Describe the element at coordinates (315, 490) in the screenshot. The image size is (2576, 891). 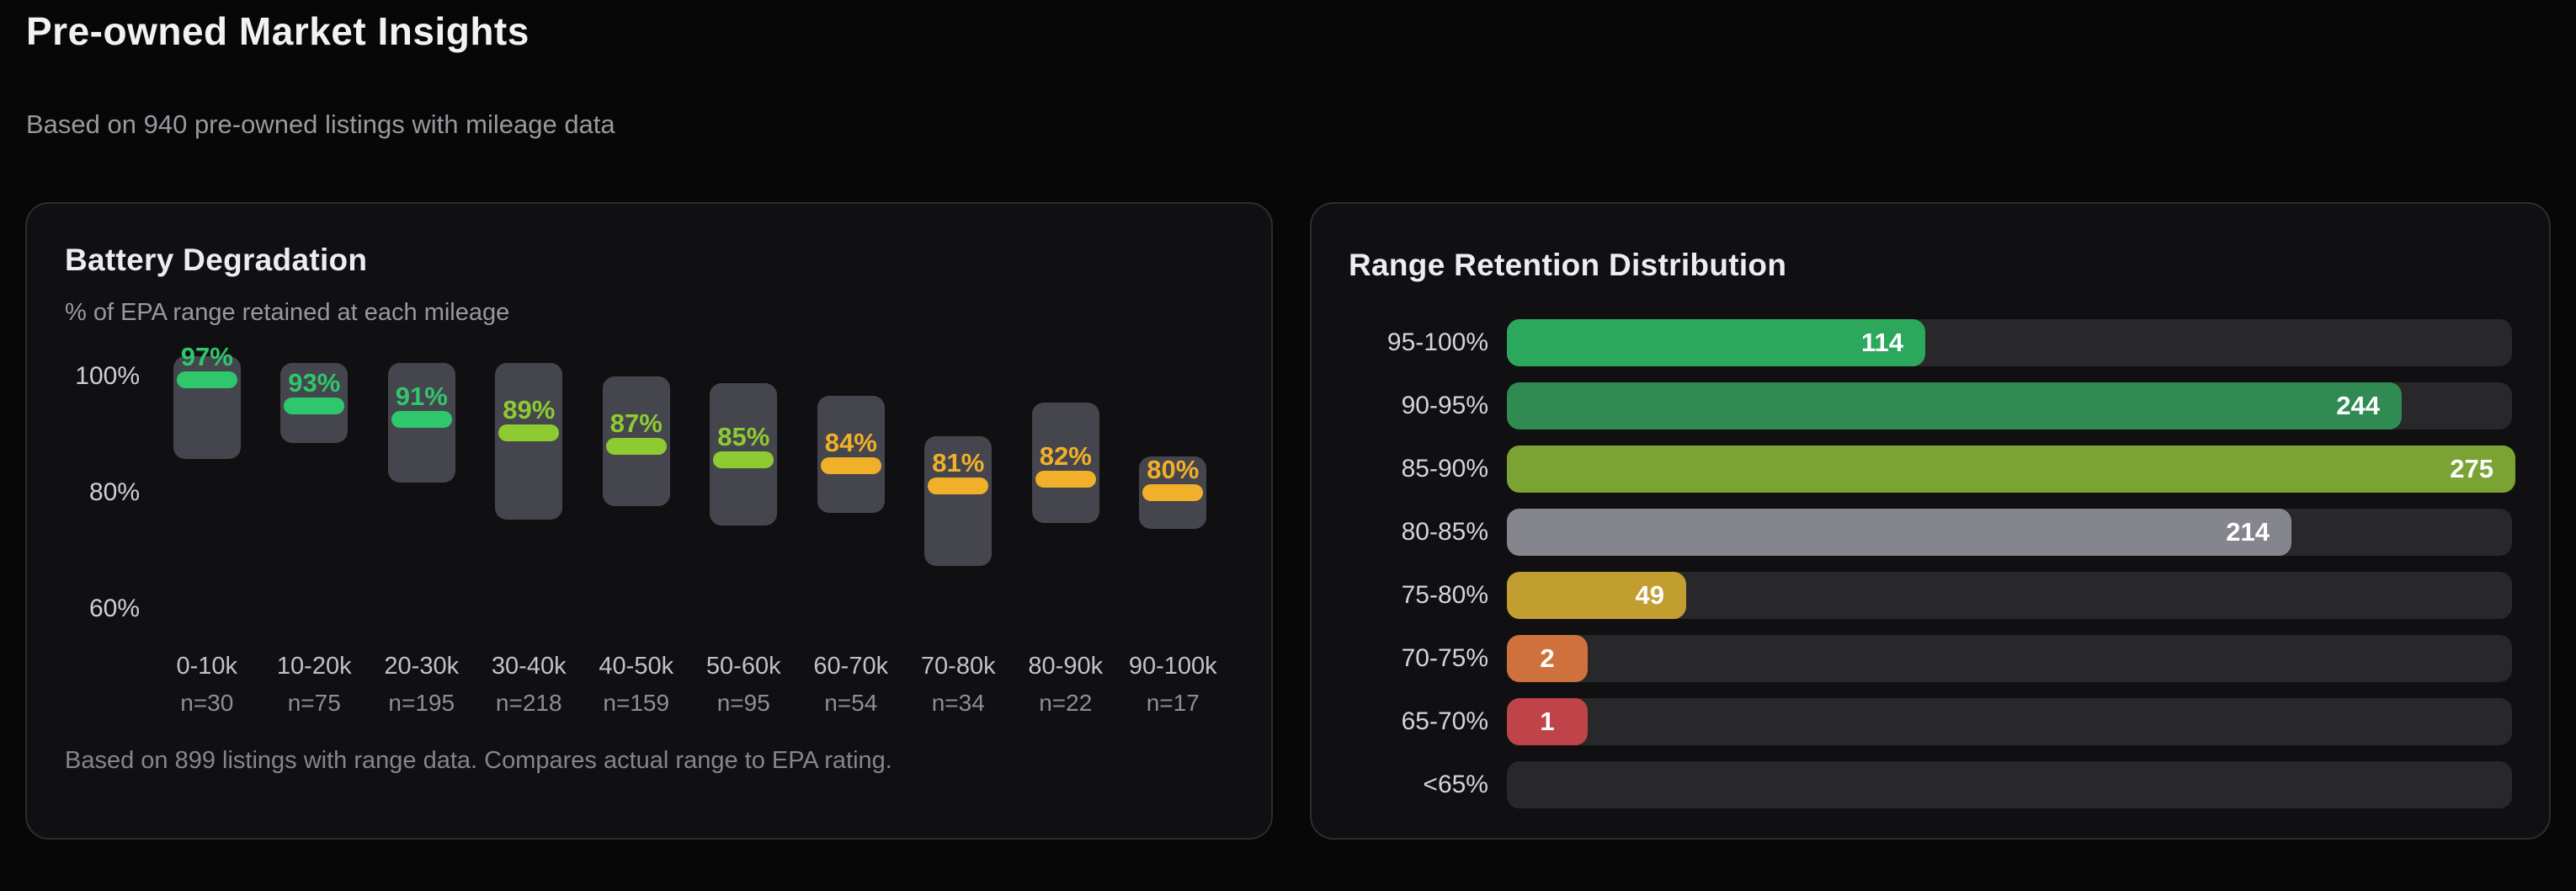
I see `mileage-column: 93%` at that location.